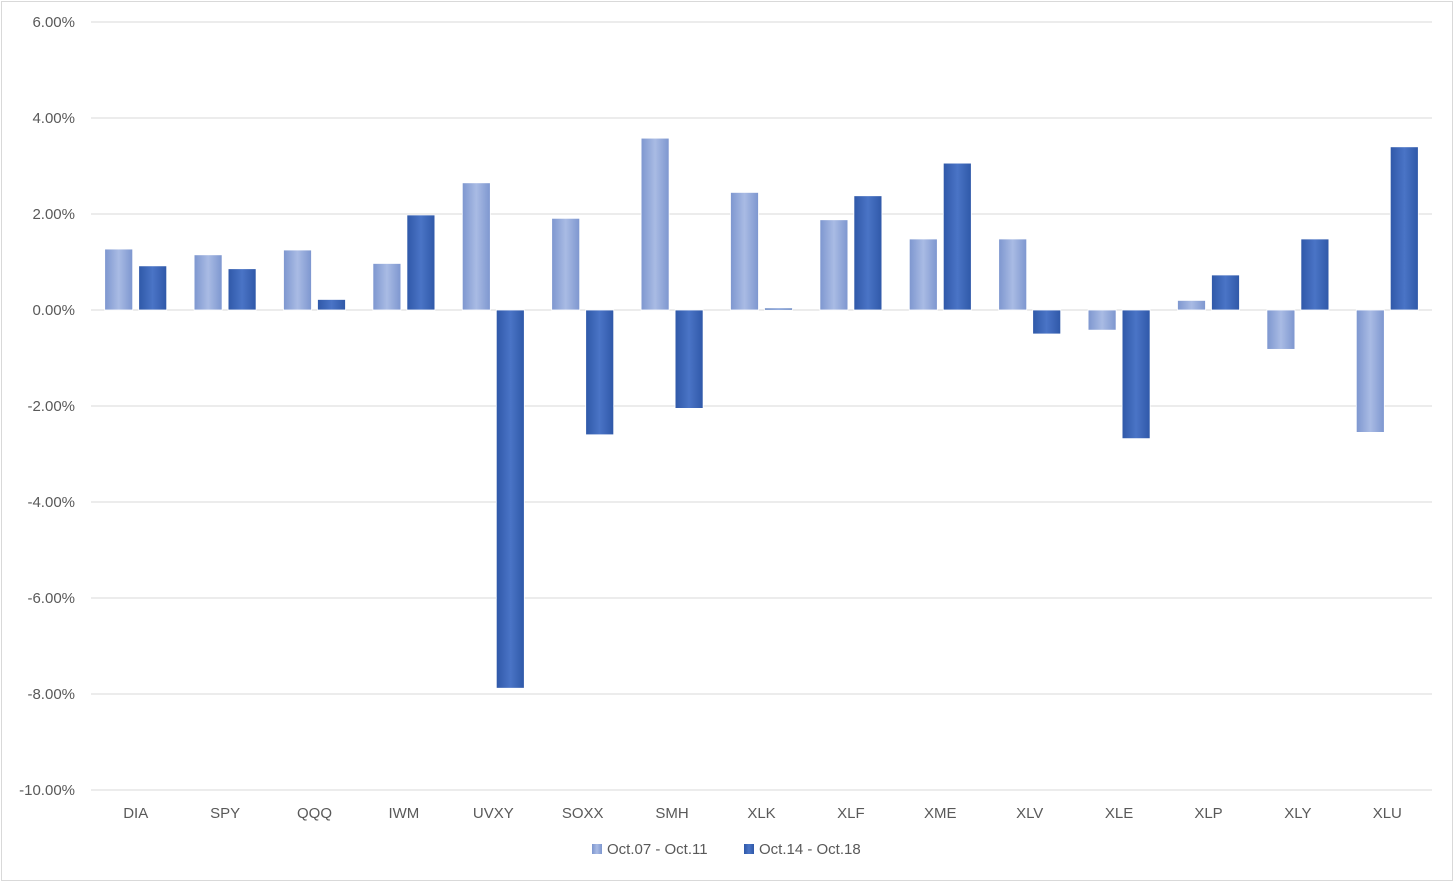 This screenshot has height=884, width=1456. Describe the element at coordinates (53, 22) in the screenshot. I see `y-tick-label: 6.00%` at that location.